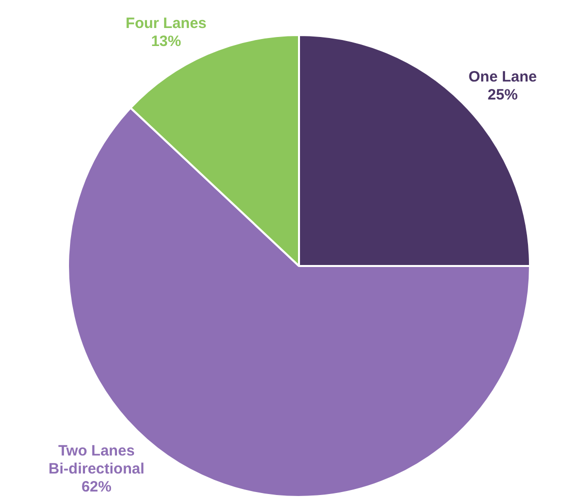 This screenshot has height=499, width=566. I want to click on slice-label: Two Lanes Bi-directional, so click(96, 460).